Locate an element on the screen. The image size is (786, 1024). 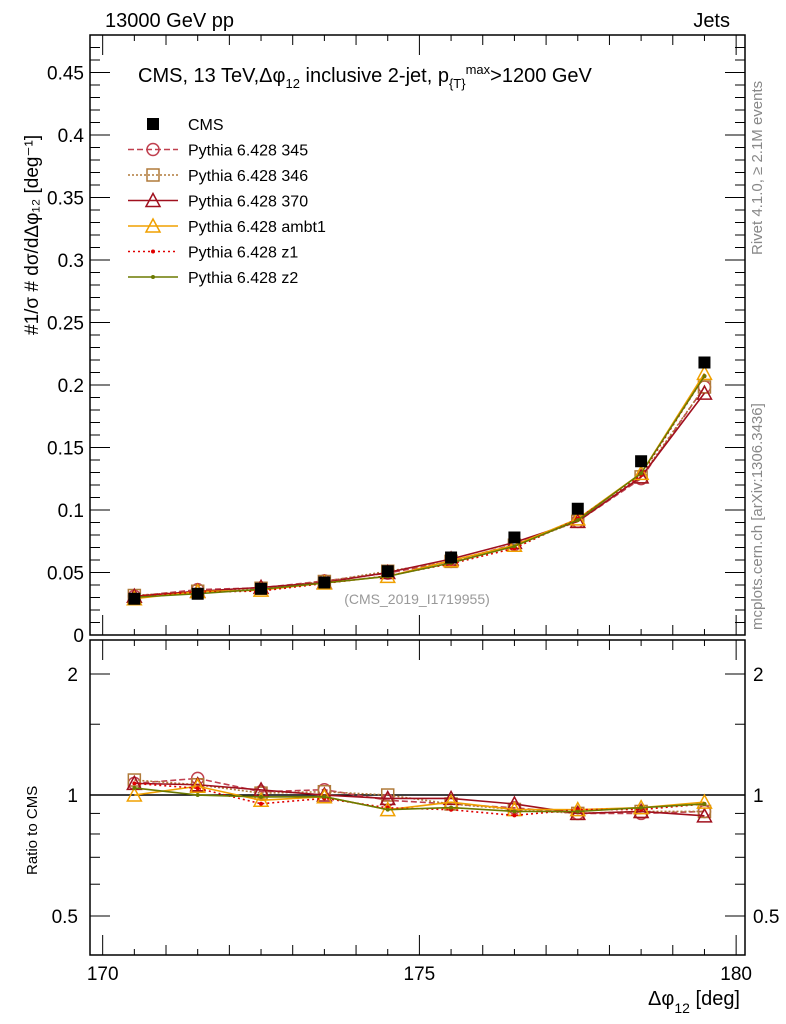
y-tick-label: 0.15 is located at coordinates (65, 449).